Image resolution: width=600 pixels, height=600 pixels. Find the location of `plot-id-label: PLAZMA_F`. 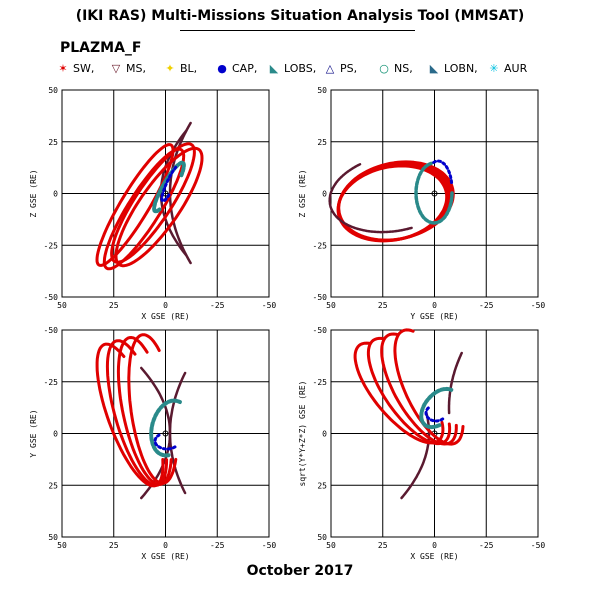

plot-id-label: PLAZMA_F is located at coordinates (101, 48).